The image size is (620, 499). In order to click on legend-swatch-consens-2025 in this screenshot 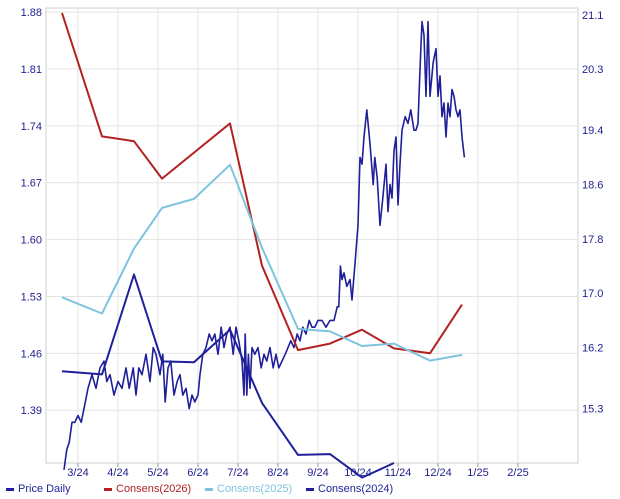, I will do `click(209, 489)`.